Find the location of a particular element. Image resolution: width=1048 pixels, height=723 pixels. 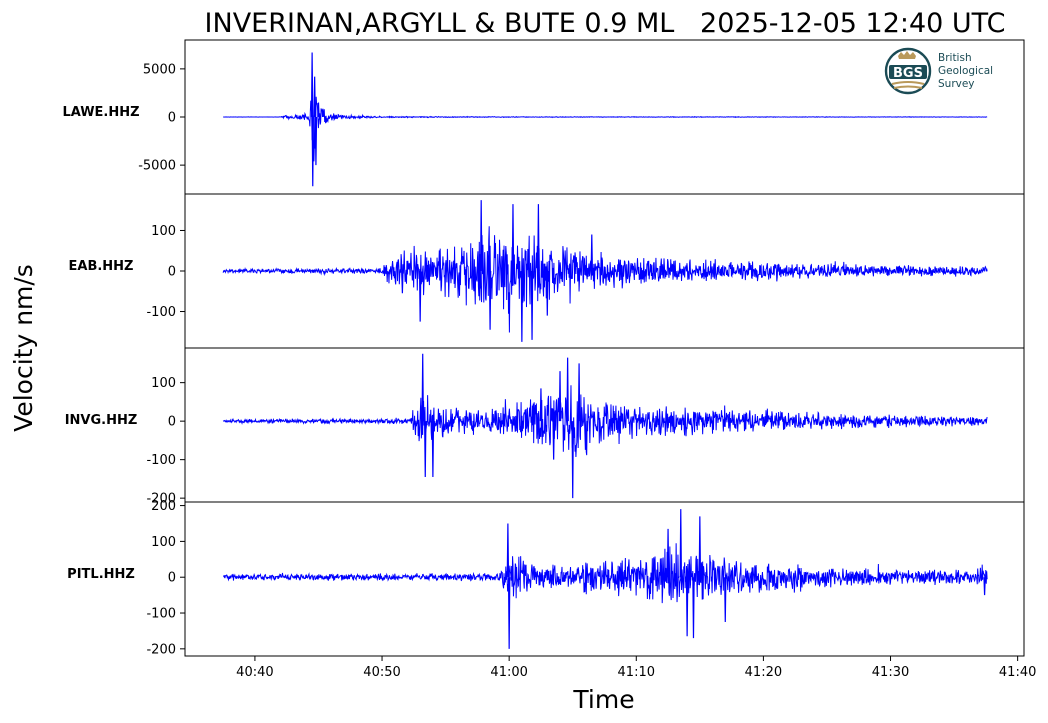

x-tick-label: 41:10 is located at coordinates (636, 672).